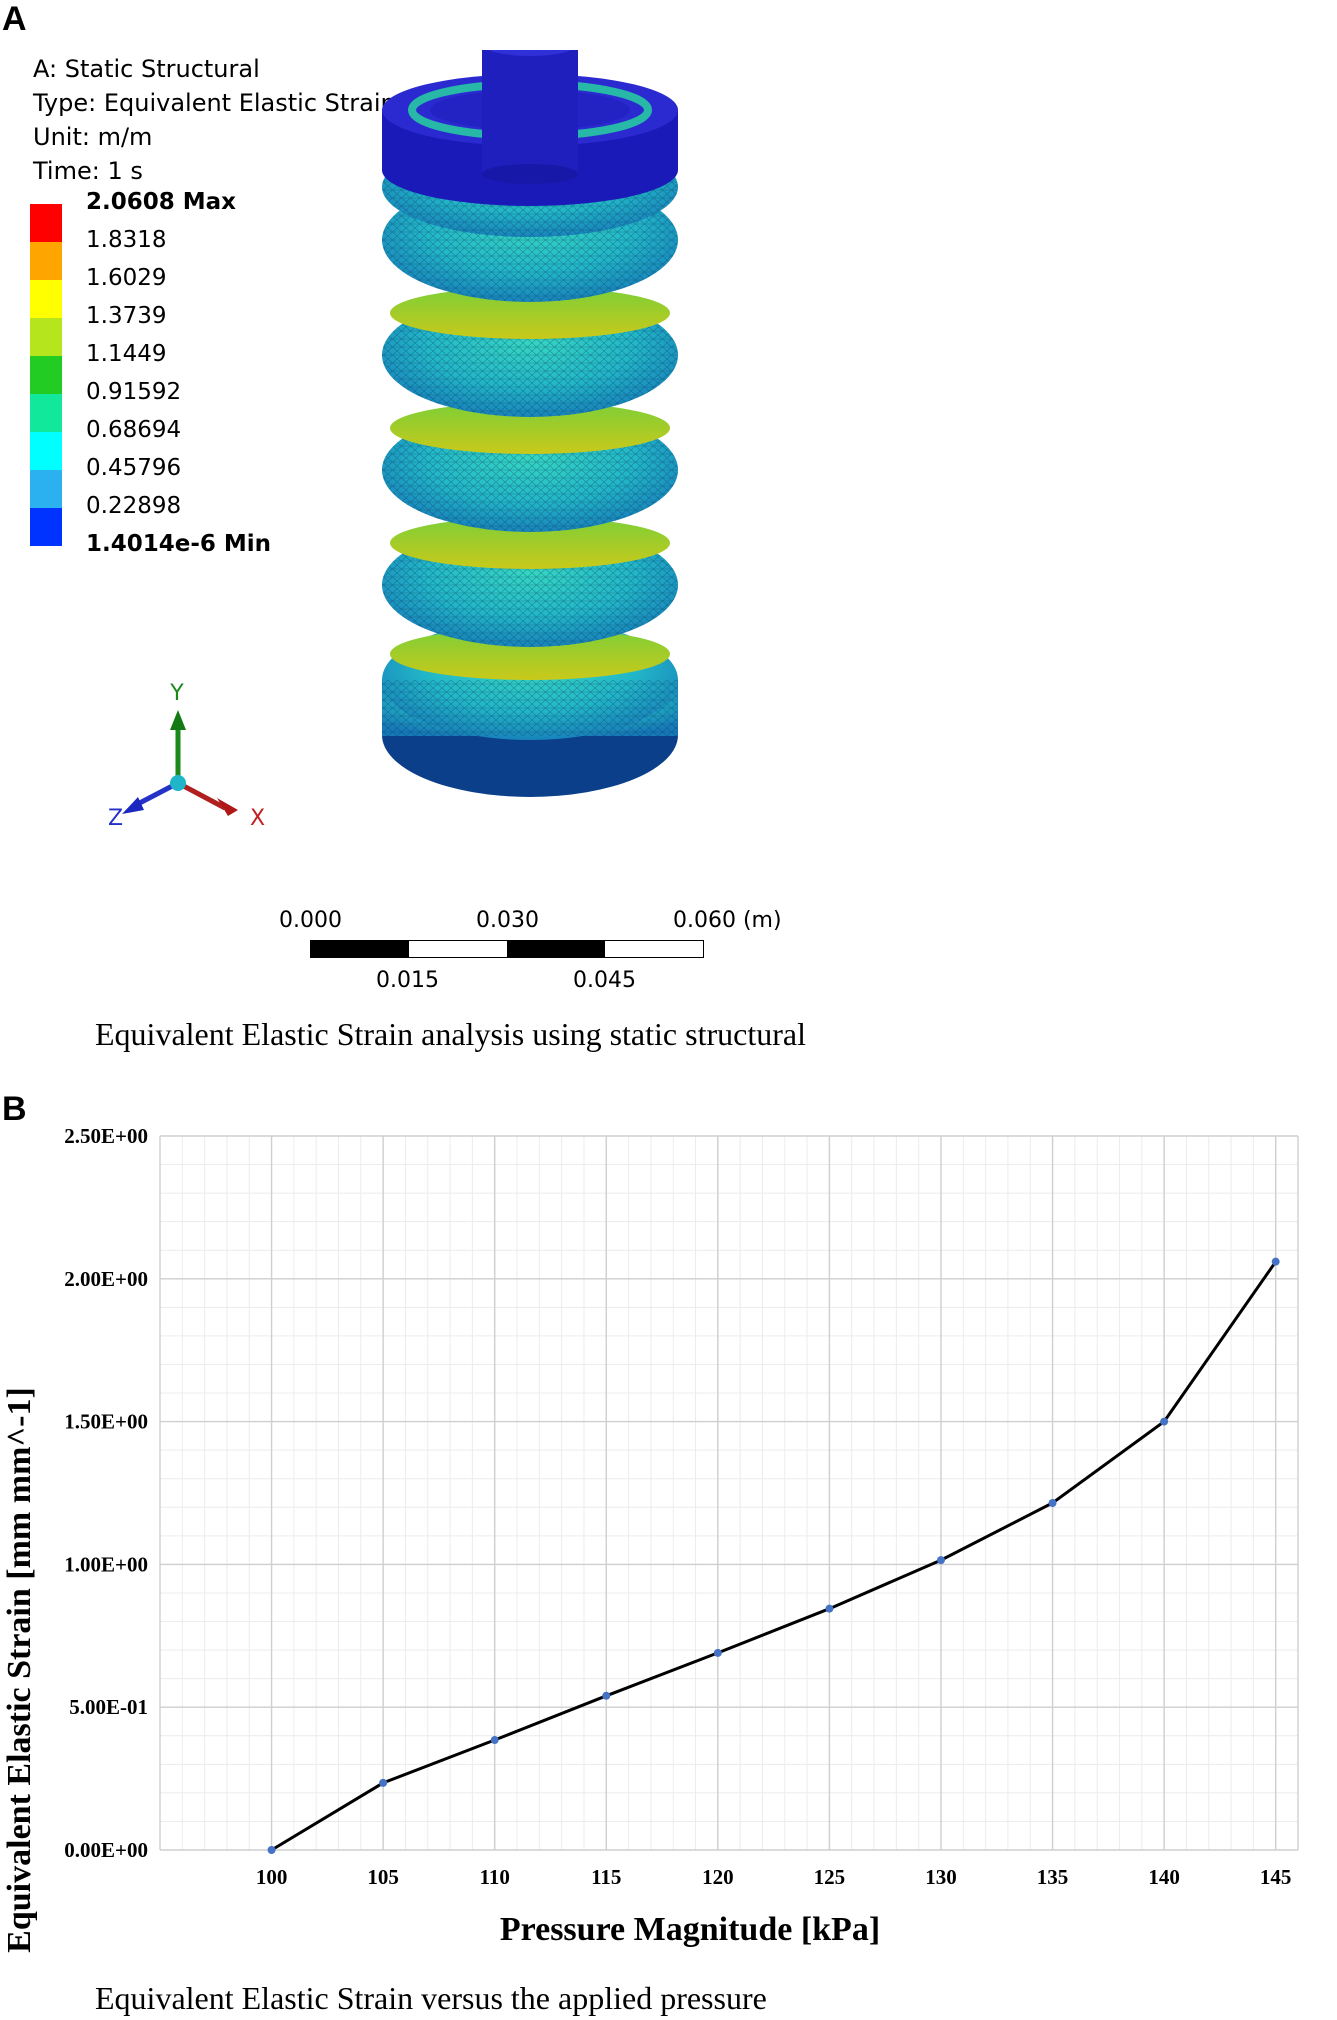 The height and width of the screenshot is (2020, 1337). I want to click on x-tick-label: 135, so click(1053, 1877).